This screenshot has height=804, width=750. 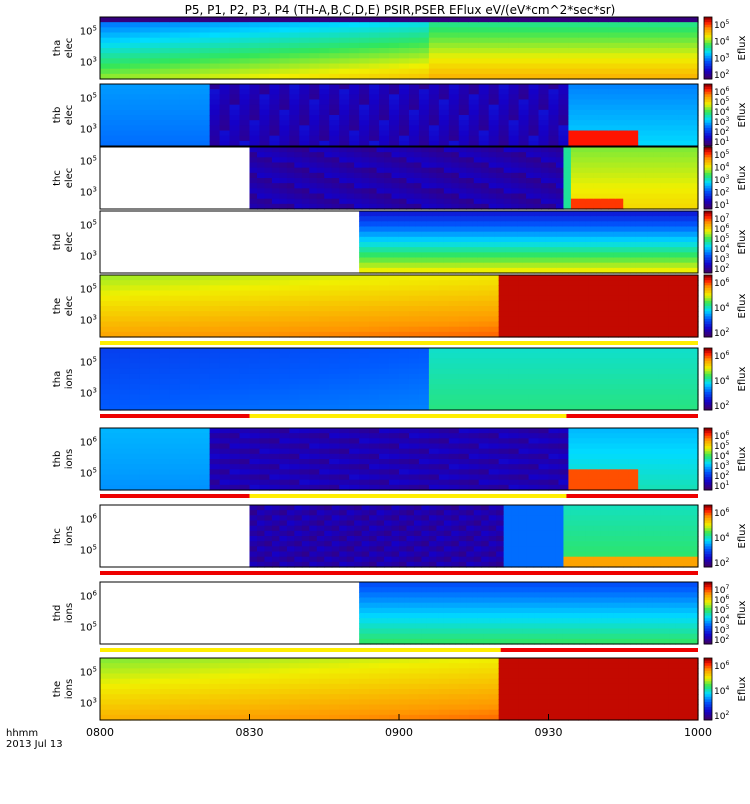 I want to click on panel-the-elec: the elec 10⁵ 10³ 10⁶ 10⁴ 10² Eflux, so click(x=400, y=309).